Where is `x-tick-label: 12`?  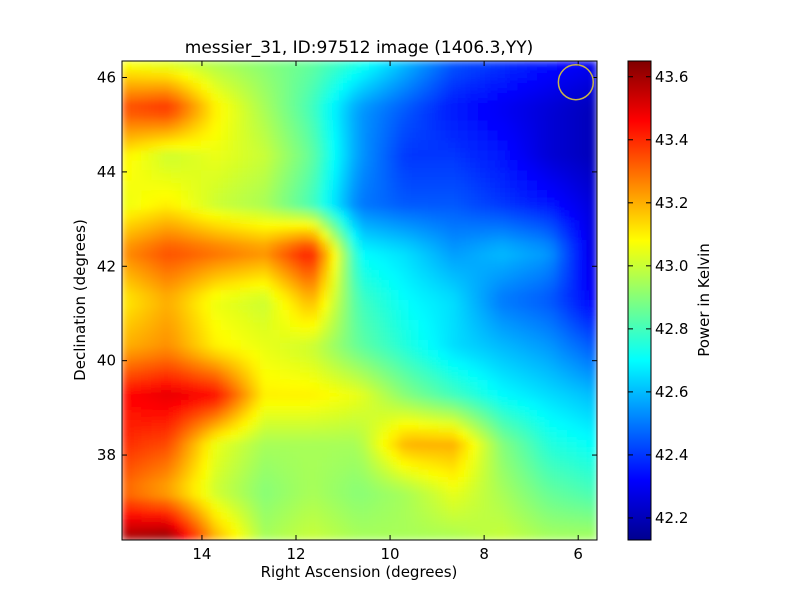
x-tick-label: 12 is located at coordinates (295, 554).